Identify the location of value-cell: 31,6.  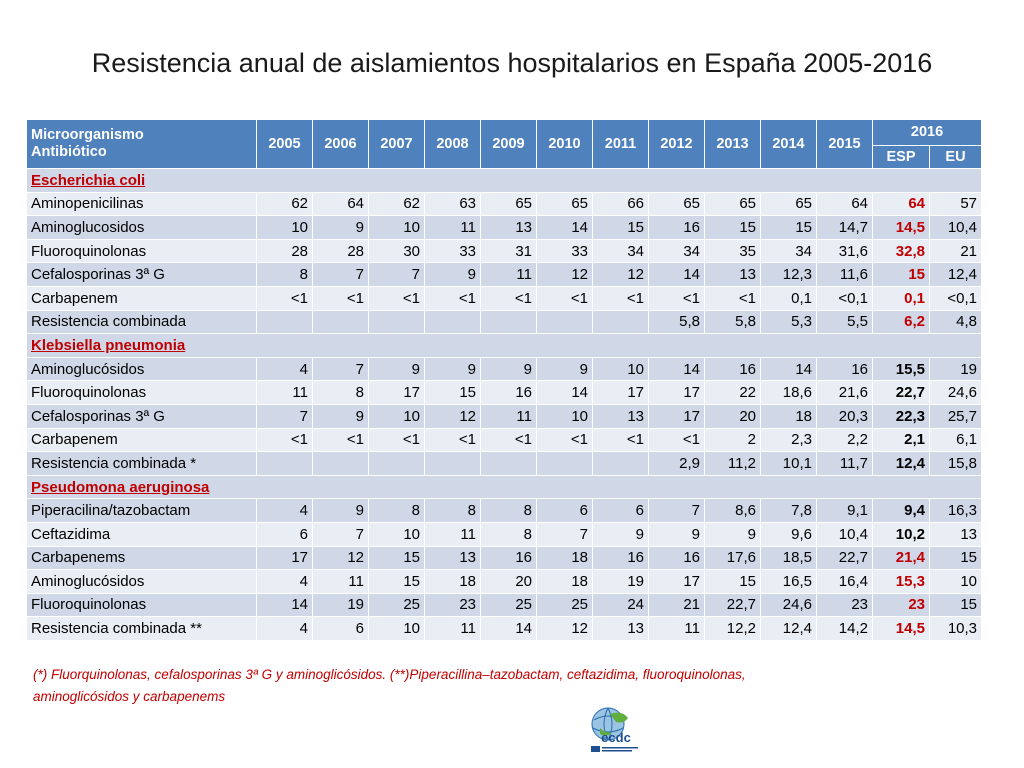
(844, 251).